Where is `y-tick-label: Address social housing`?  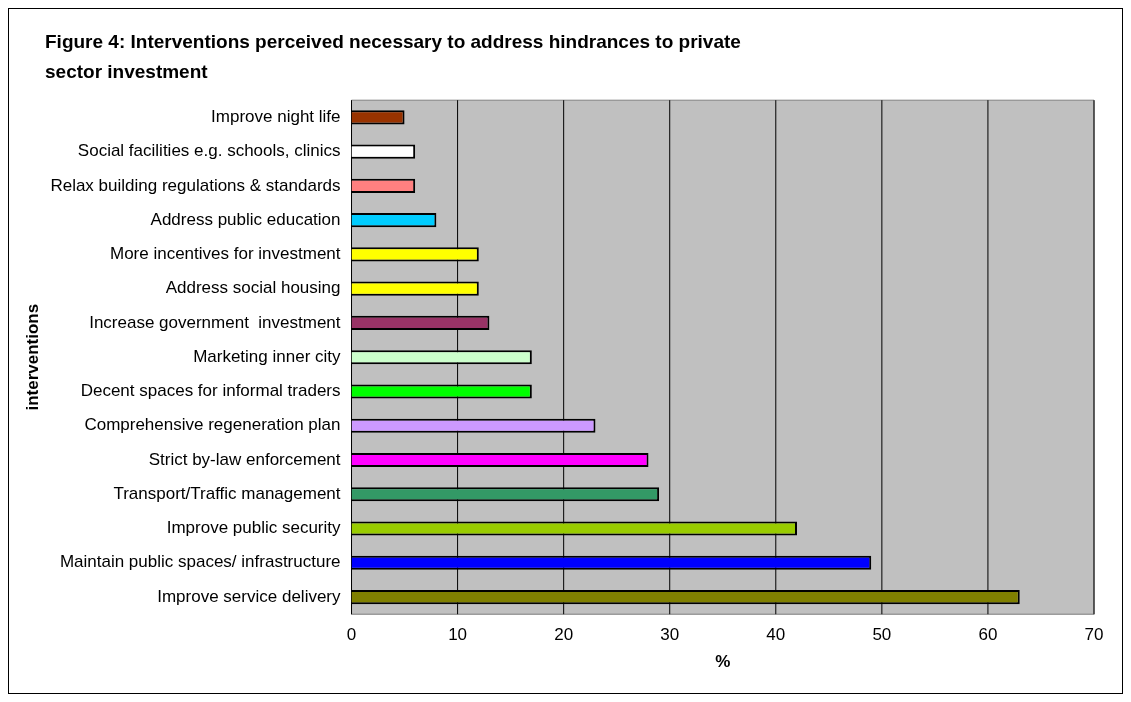
y-tick-label: Address social housing is located at coordinates (253, 288).